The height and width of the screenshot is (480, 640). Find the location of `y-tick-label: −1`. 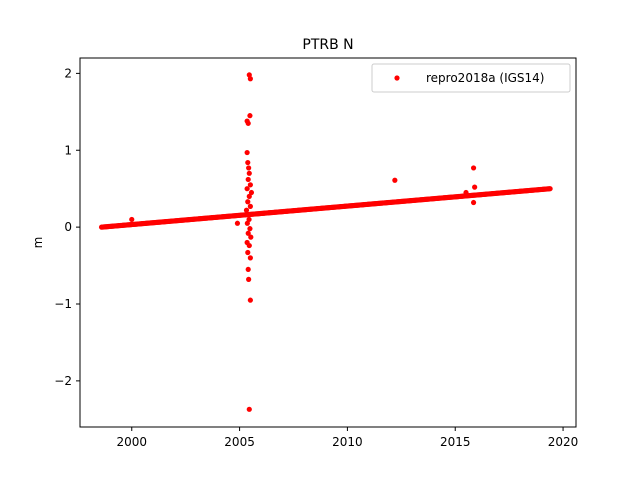

y-tick-label: −1 is located at coordinates (63, 304).